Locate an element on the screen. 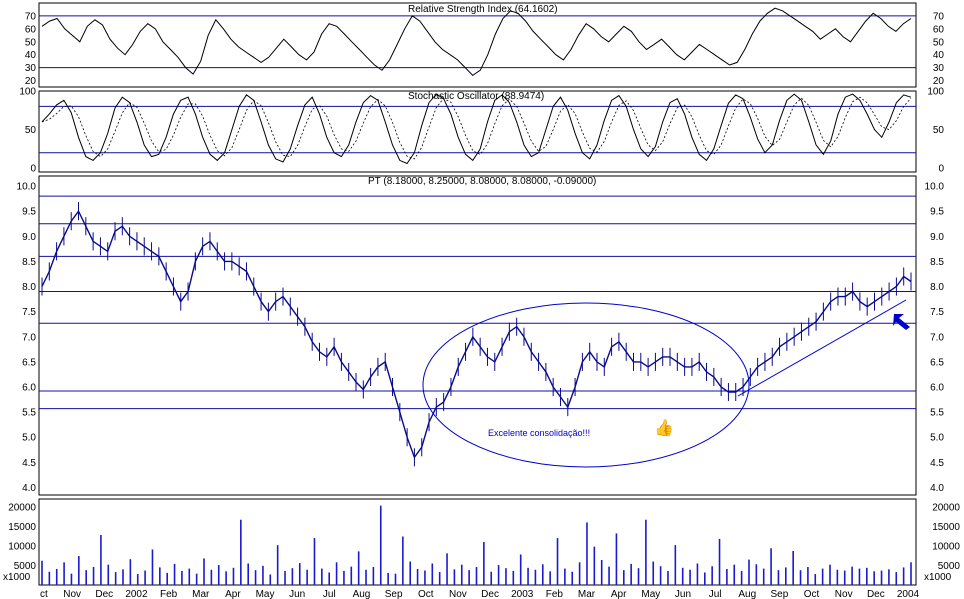 This screenshot has width=964, height=599. y-tick-label-left: 9.5 is located at coordinates (29, 212).